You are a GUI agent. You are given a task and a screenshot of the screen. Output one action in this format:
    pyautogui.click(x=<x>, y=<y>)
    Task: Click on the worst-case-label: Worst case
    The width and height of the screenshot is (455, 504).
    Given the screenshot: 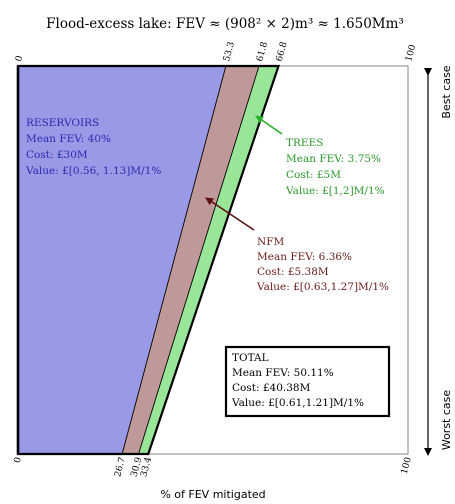 What is the action you would take?
    pyautogui.click(x=446, y=420)
    